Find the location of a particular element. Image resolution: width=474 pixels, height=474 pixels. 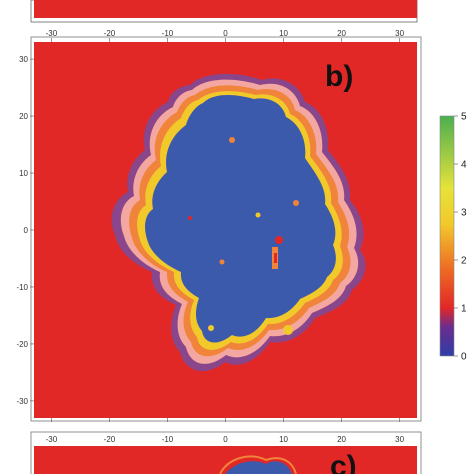

x-tick-label: 0 is located at coordinates (225, 33).